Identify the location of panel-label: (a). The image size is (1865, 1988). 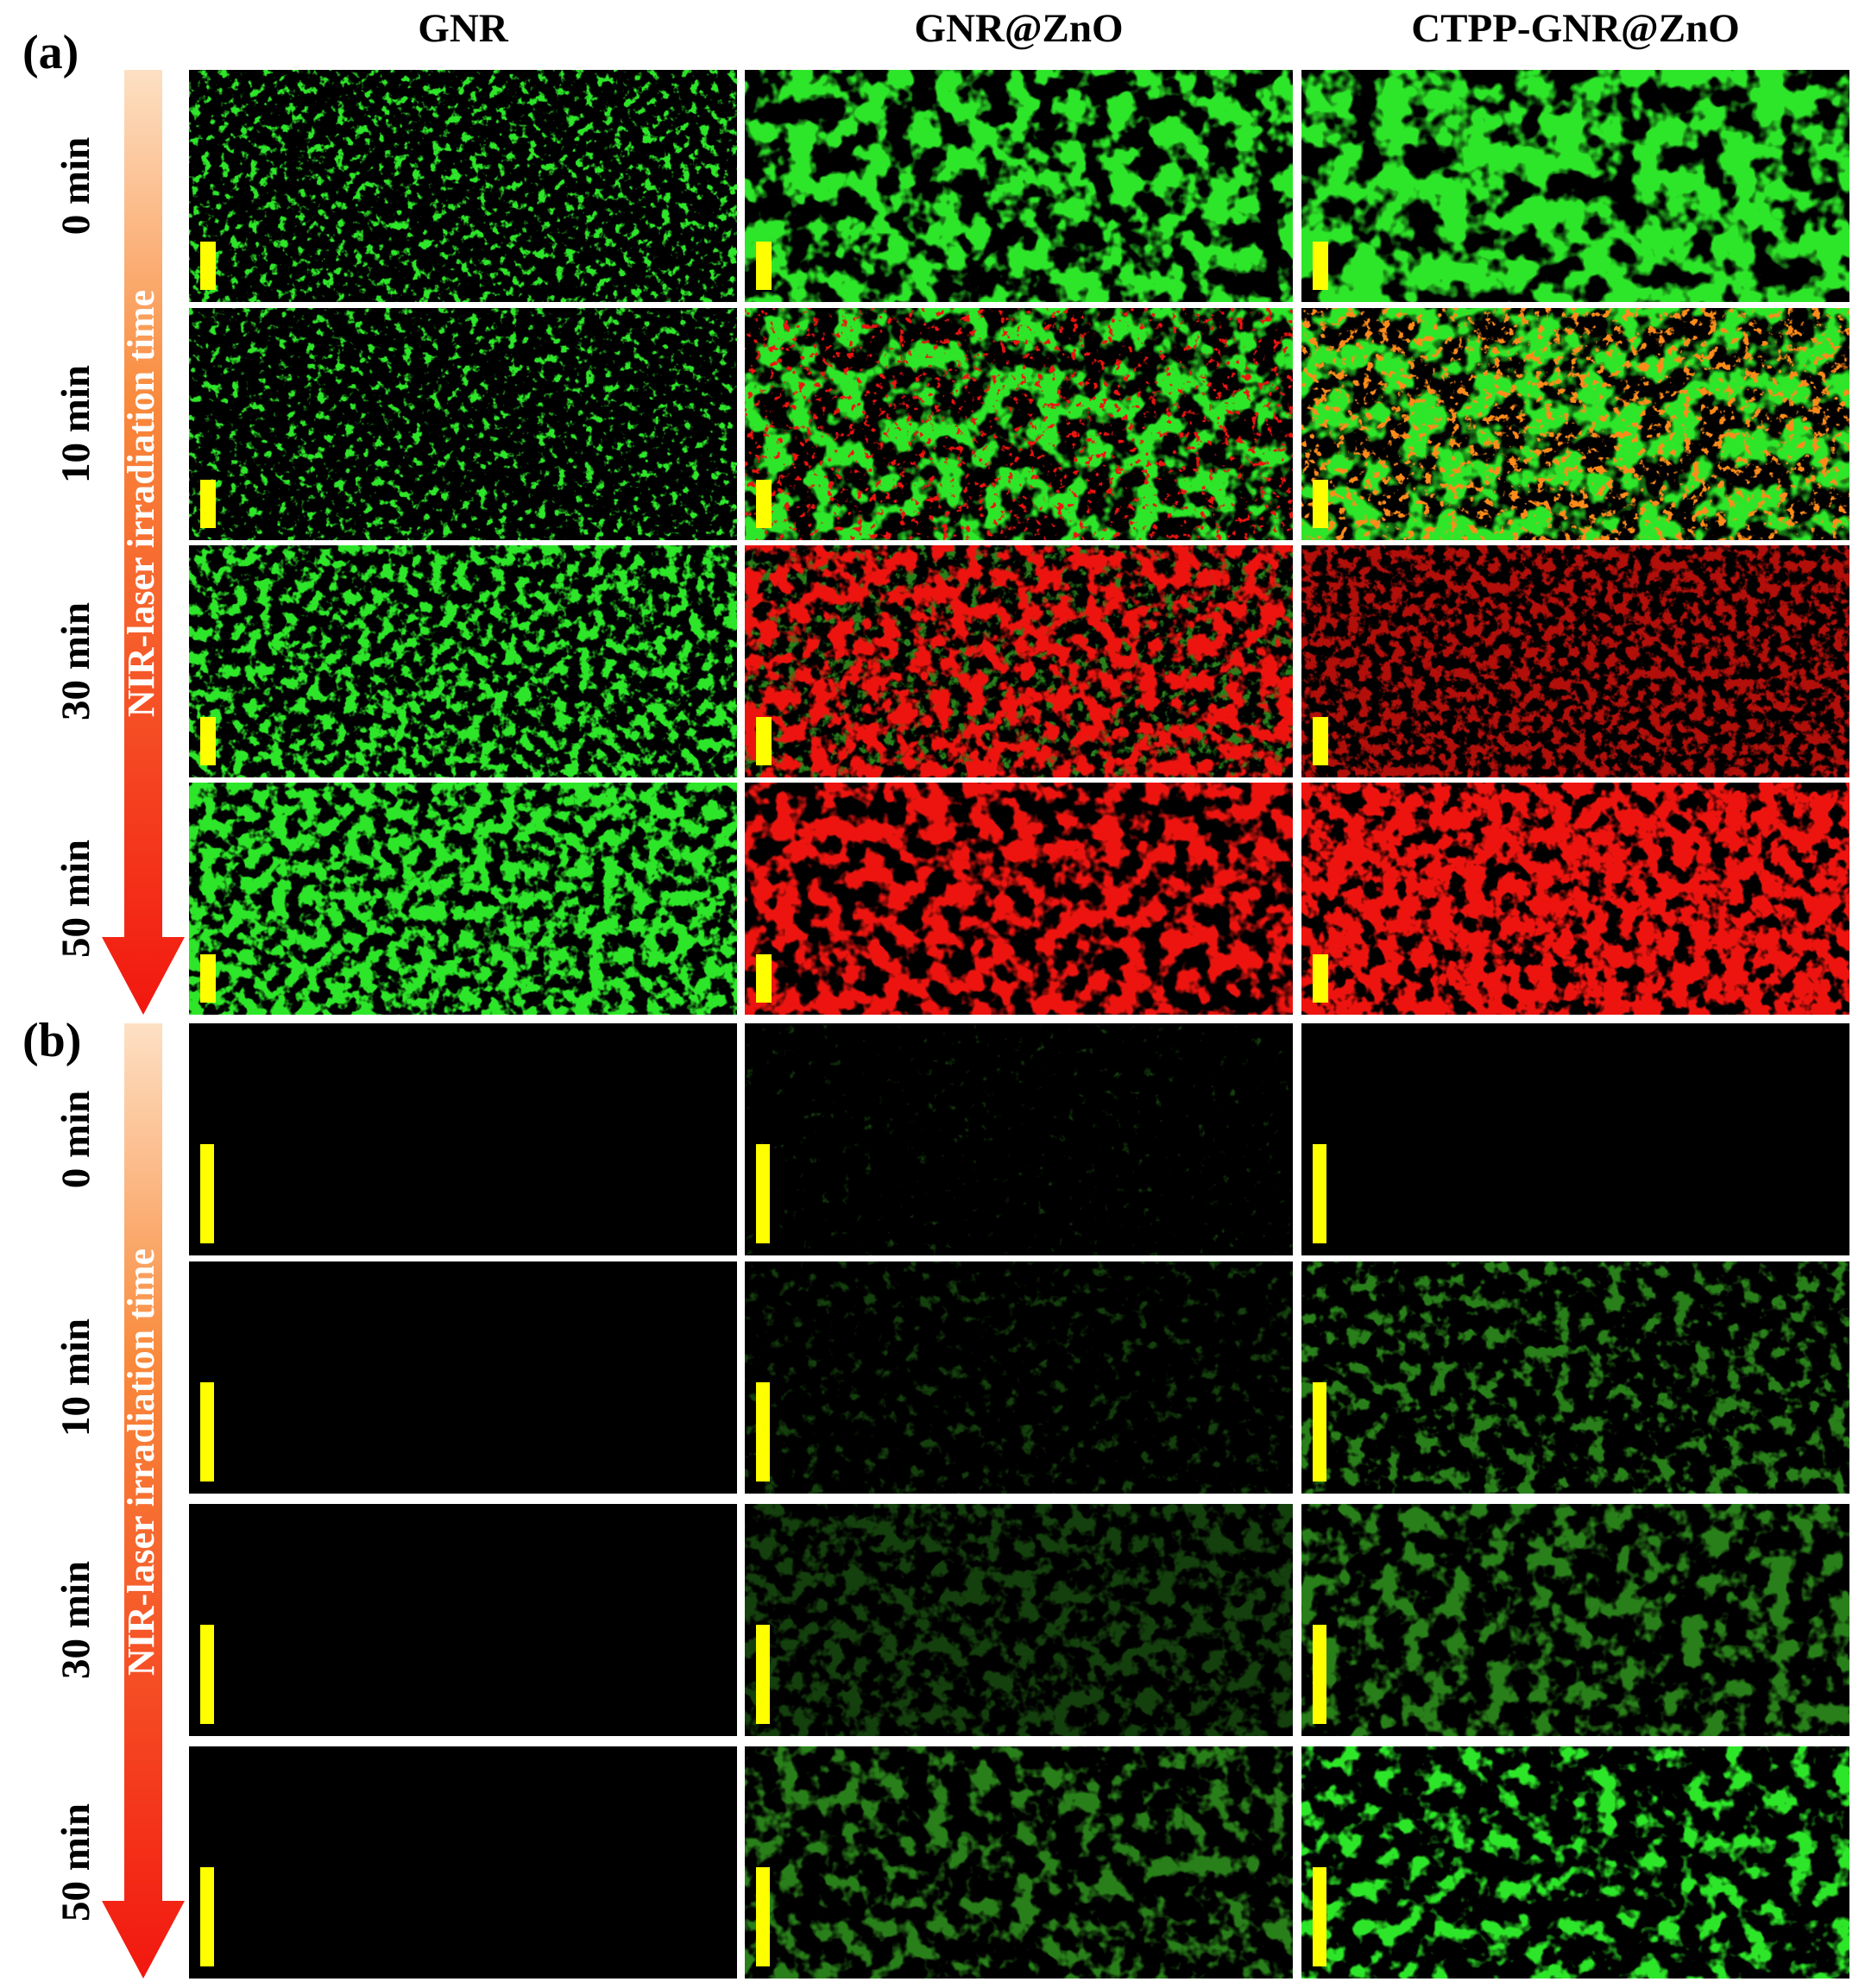
(50, 52).